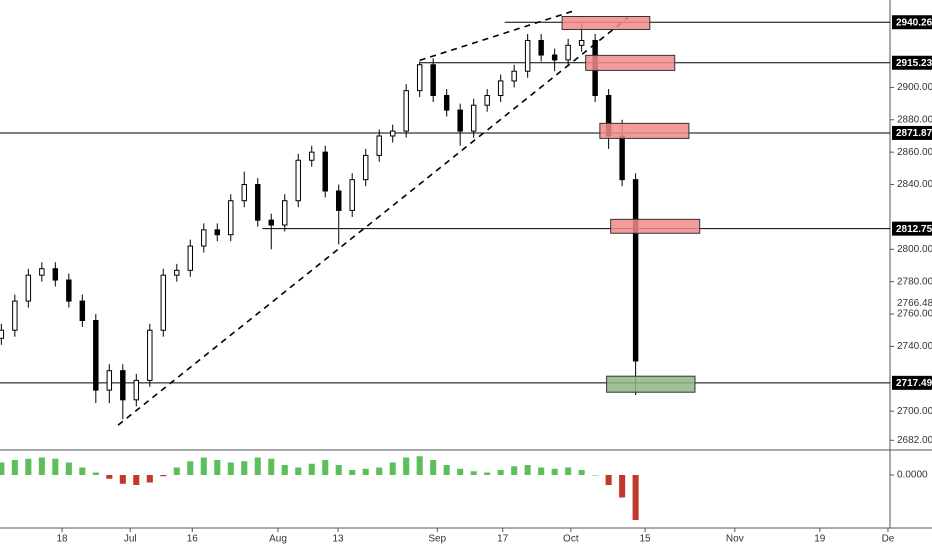  I want to click on y-tick-label: 2760.00, so click(914, 314).